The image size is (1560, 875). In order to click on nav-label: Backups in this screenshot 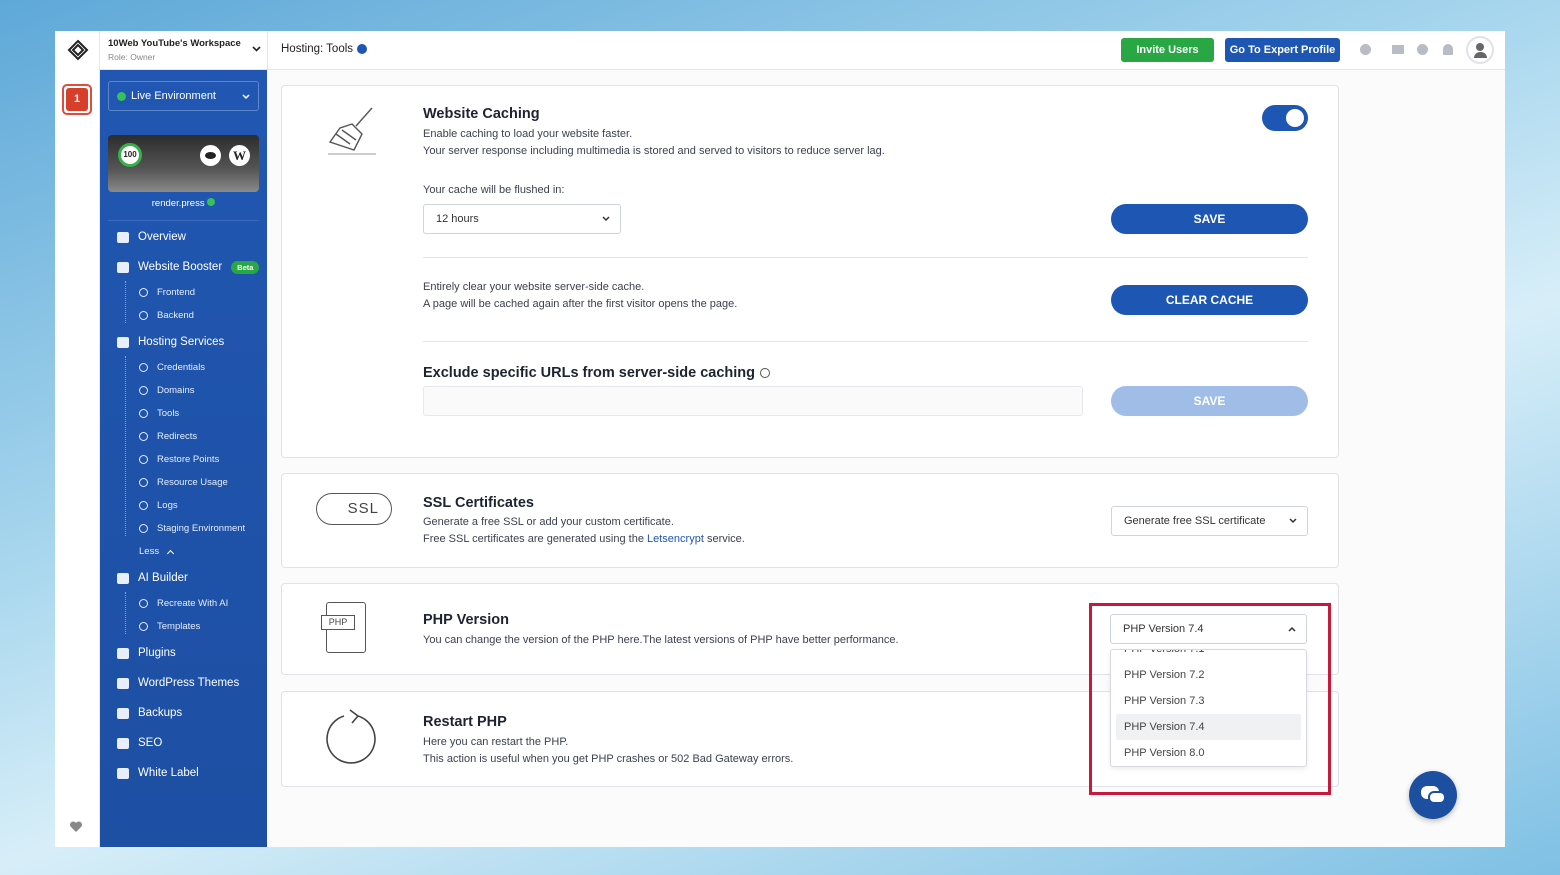, I will do `click(160, 713)`.